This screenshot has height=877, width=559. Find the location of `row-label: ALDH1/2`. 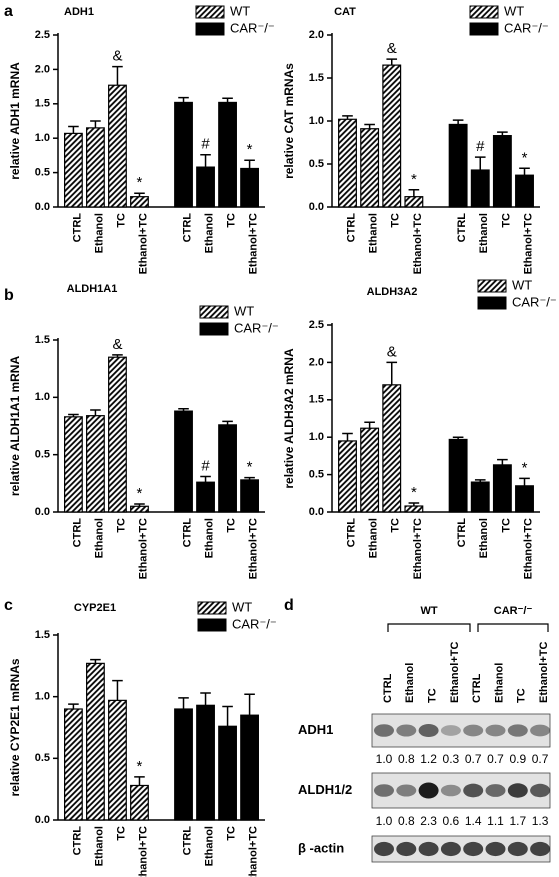

row-label: ALDH1/2 is located at coordinates (325, 789).